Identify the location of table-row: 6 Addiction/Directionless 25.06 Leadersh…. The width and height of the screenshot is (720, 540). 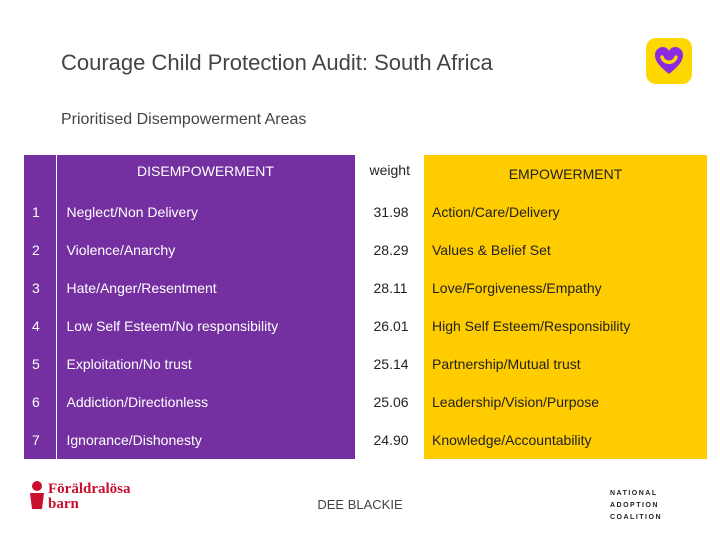
(365, 402).